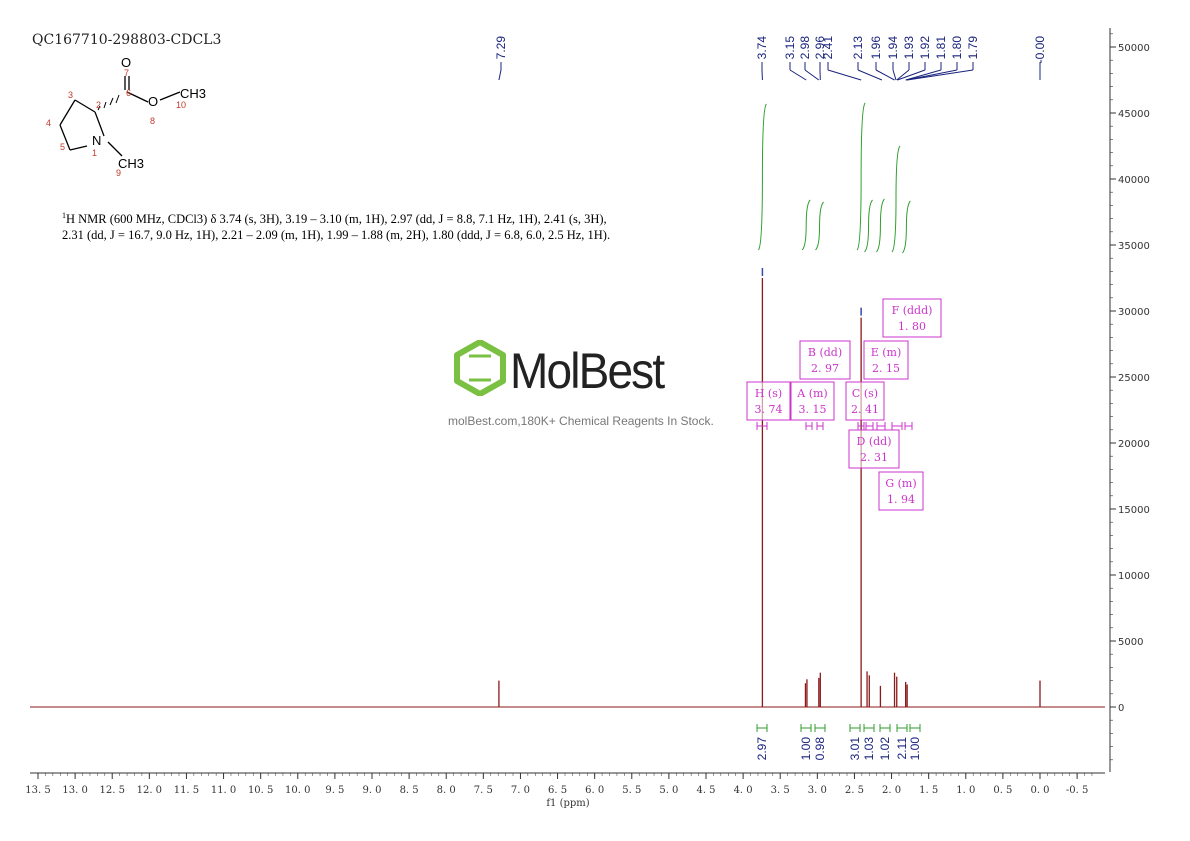 The height and width of the screenshot is (841, 1190). What do you see at coordinates (855, 749) in the screenshot?
I see `integral-value: 3.01` at bounding box center [855, 749].